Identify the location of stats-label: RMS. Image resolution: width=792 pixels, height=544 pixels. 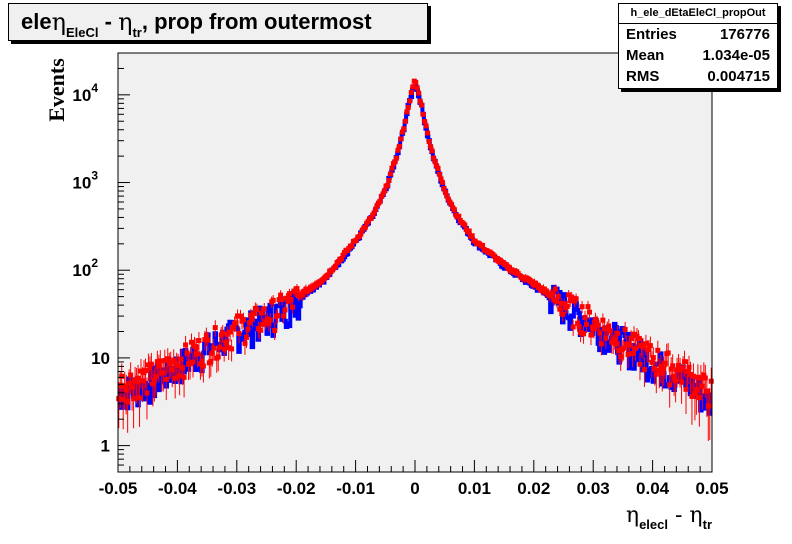
(643, 76).